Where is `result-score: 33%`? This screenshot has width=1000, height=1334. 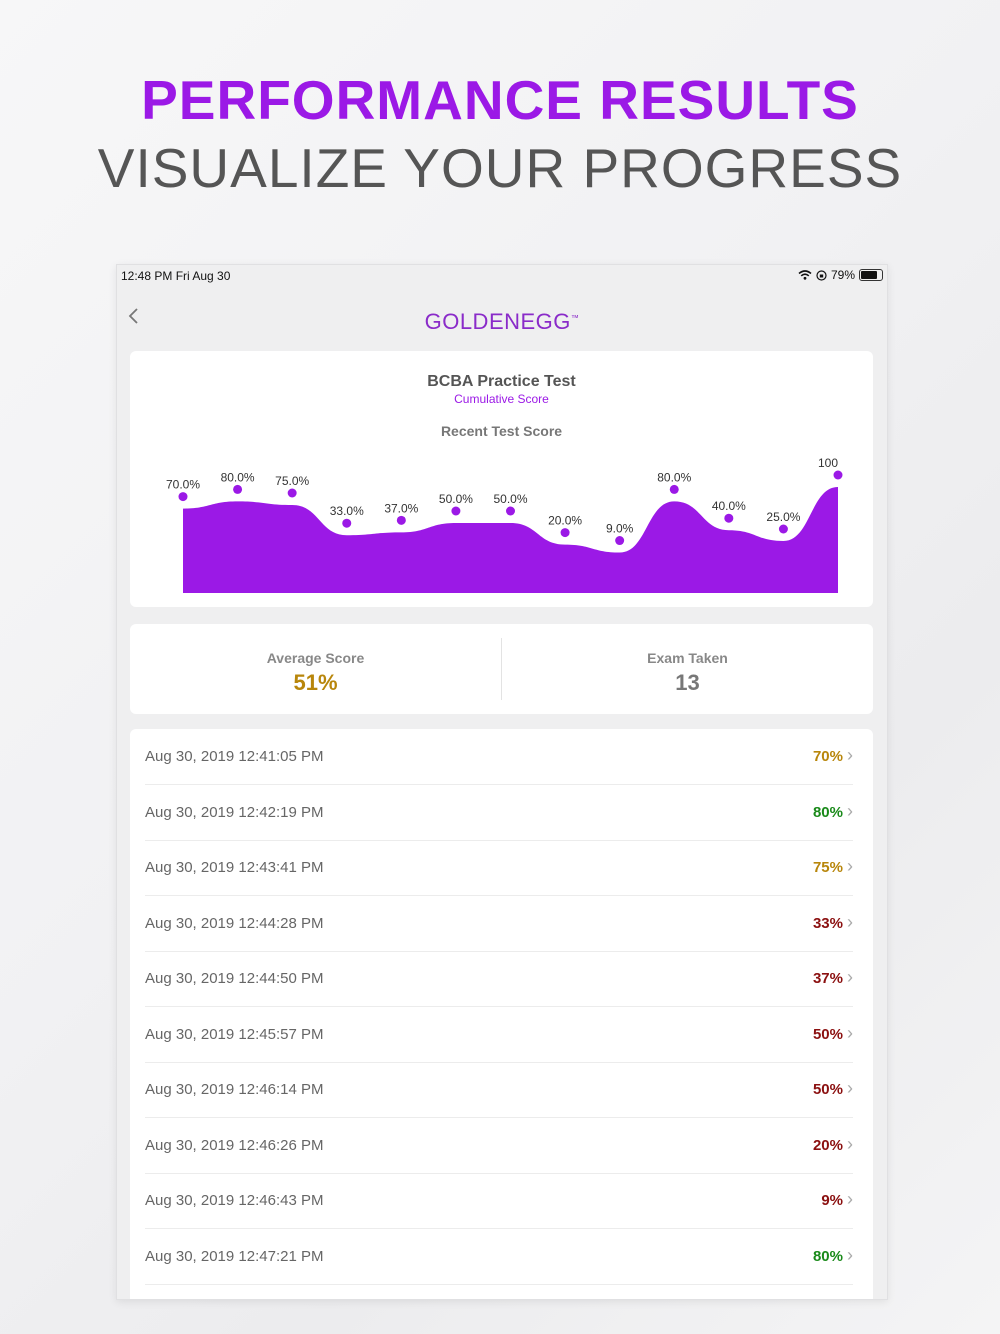 result-score: 33% is located at coordinates (827, 923).